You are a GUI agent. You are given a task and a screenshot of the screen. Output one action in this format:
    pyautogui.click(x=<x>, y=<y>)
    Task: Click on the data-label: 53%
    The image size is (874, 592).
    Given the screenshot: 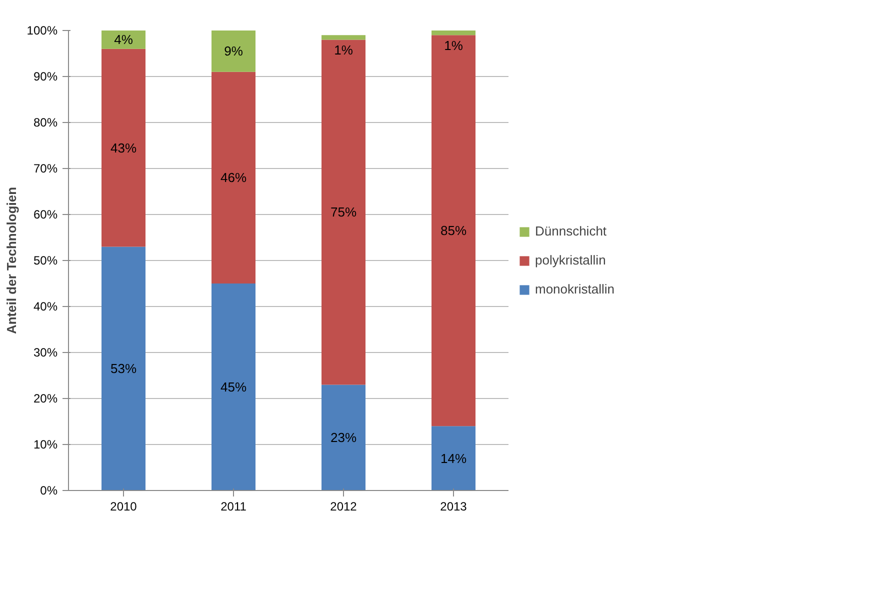 What is the action you would take?
    pyautogui.click(x=123, y=368)
    